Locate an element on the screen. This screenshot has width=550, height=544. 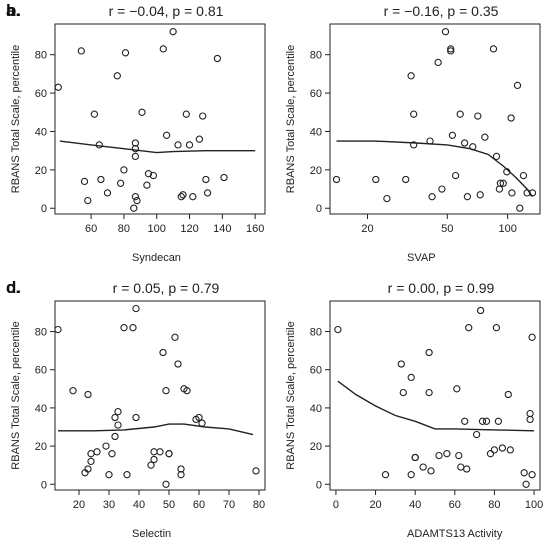
y-axis-label: RBANS Total Scale, percentile is located at coordinates (291, 119).